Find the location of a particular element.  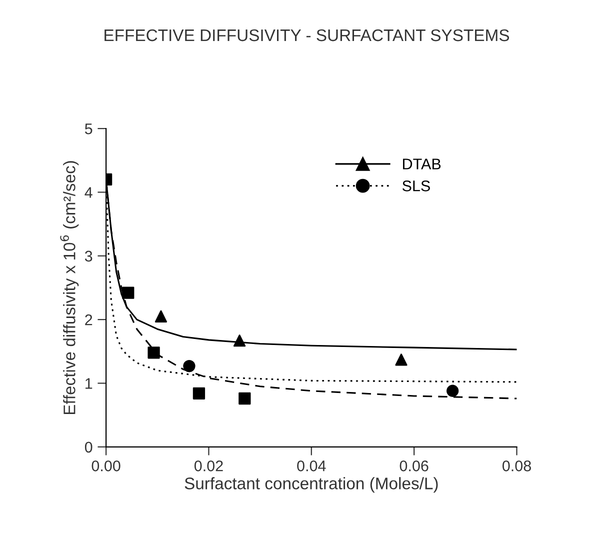

y-tick-label: 3 is located at coordinates (88, 256).